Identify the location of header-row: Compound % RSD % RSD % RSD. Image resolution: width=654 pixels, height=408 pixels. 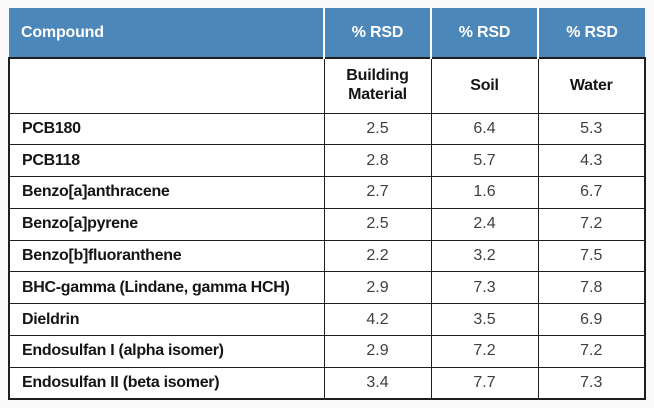
(327, 33).